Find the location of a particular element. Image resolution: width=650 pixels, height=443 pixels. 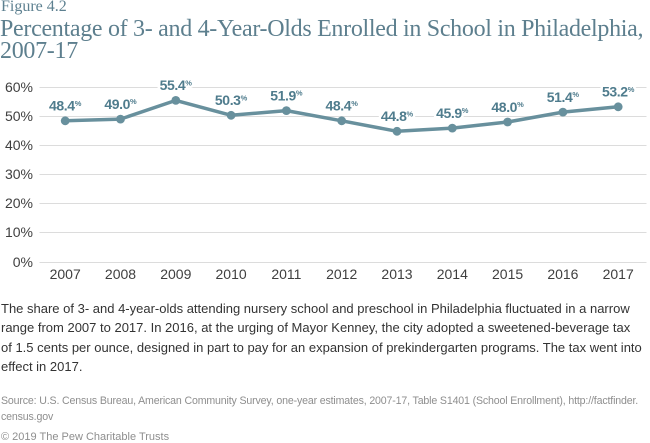

svg-text: 2011 is located at coordinates (286, 274).